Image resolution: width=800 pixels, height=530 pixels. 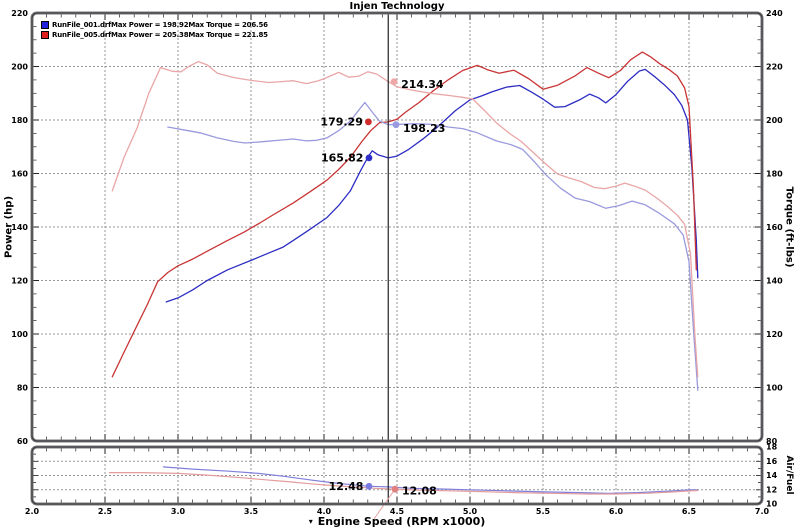 I want to click on torque-tick-label: 200, so click(x=774, y=120).